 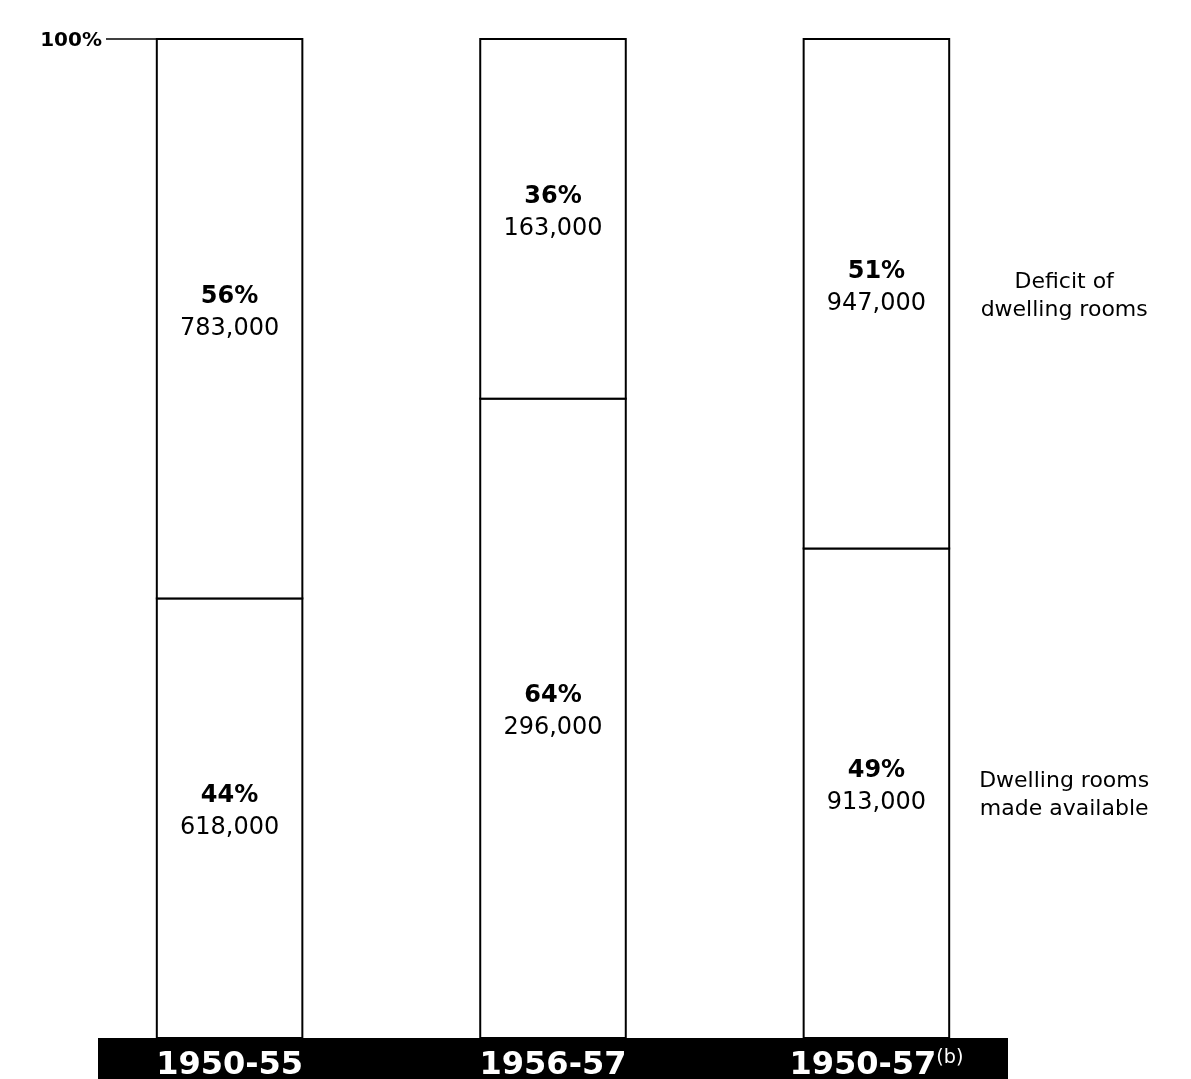 I want to click on data-label: 51% 947,000, so click(x=876, y=285).